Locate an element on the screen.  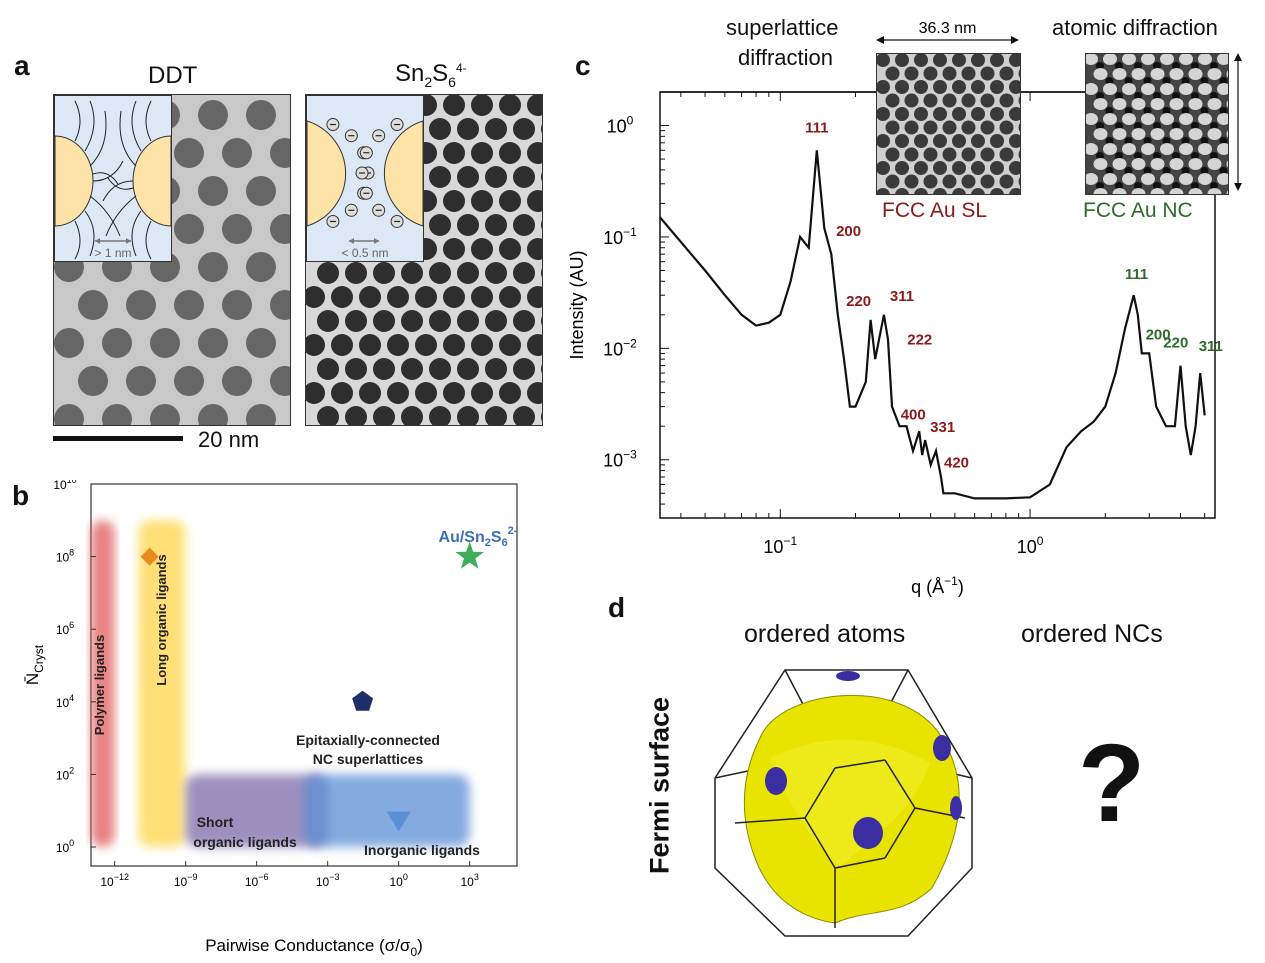
sn2s6-ligand-schematic: < 0.5 nm is located at coordinates (365, 189).